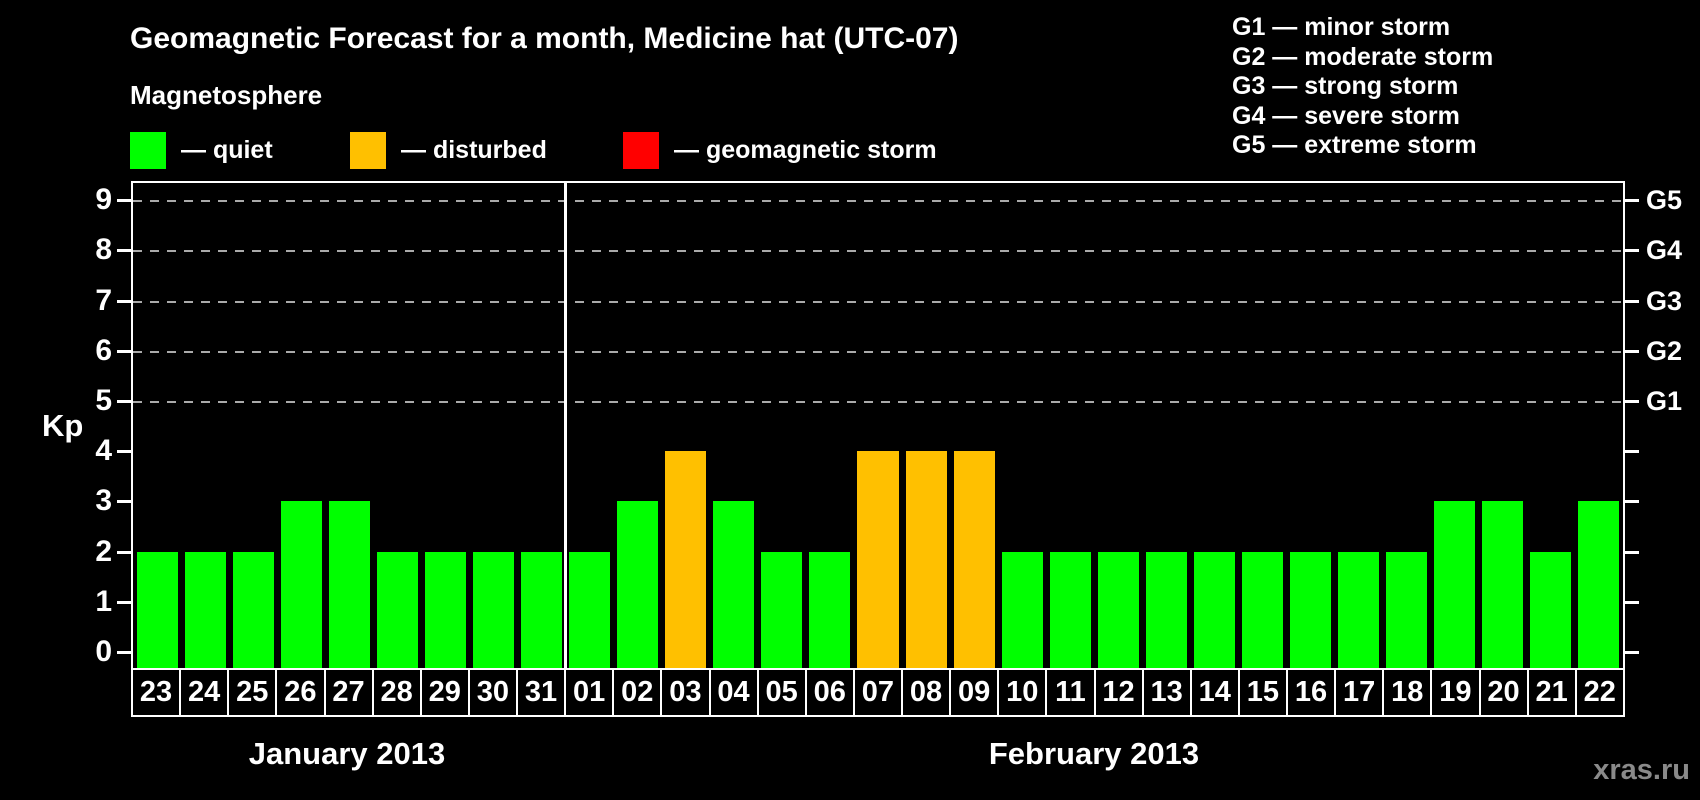 The height and width of the screenshot is (800, 1700). I want to click on day-cell-11: 11, so click(1069, 692).